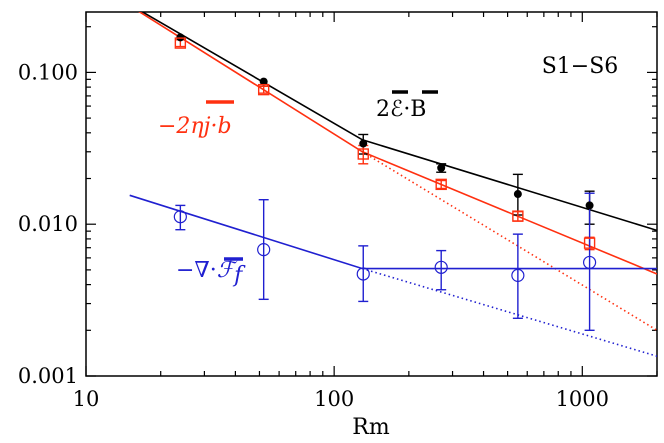 This screenshot has height=443, width=664. What do you see at coordinates (181, 126) in the screenshot?
I see `jb-label-prefix: −2η` at bounding box center [181, 126].